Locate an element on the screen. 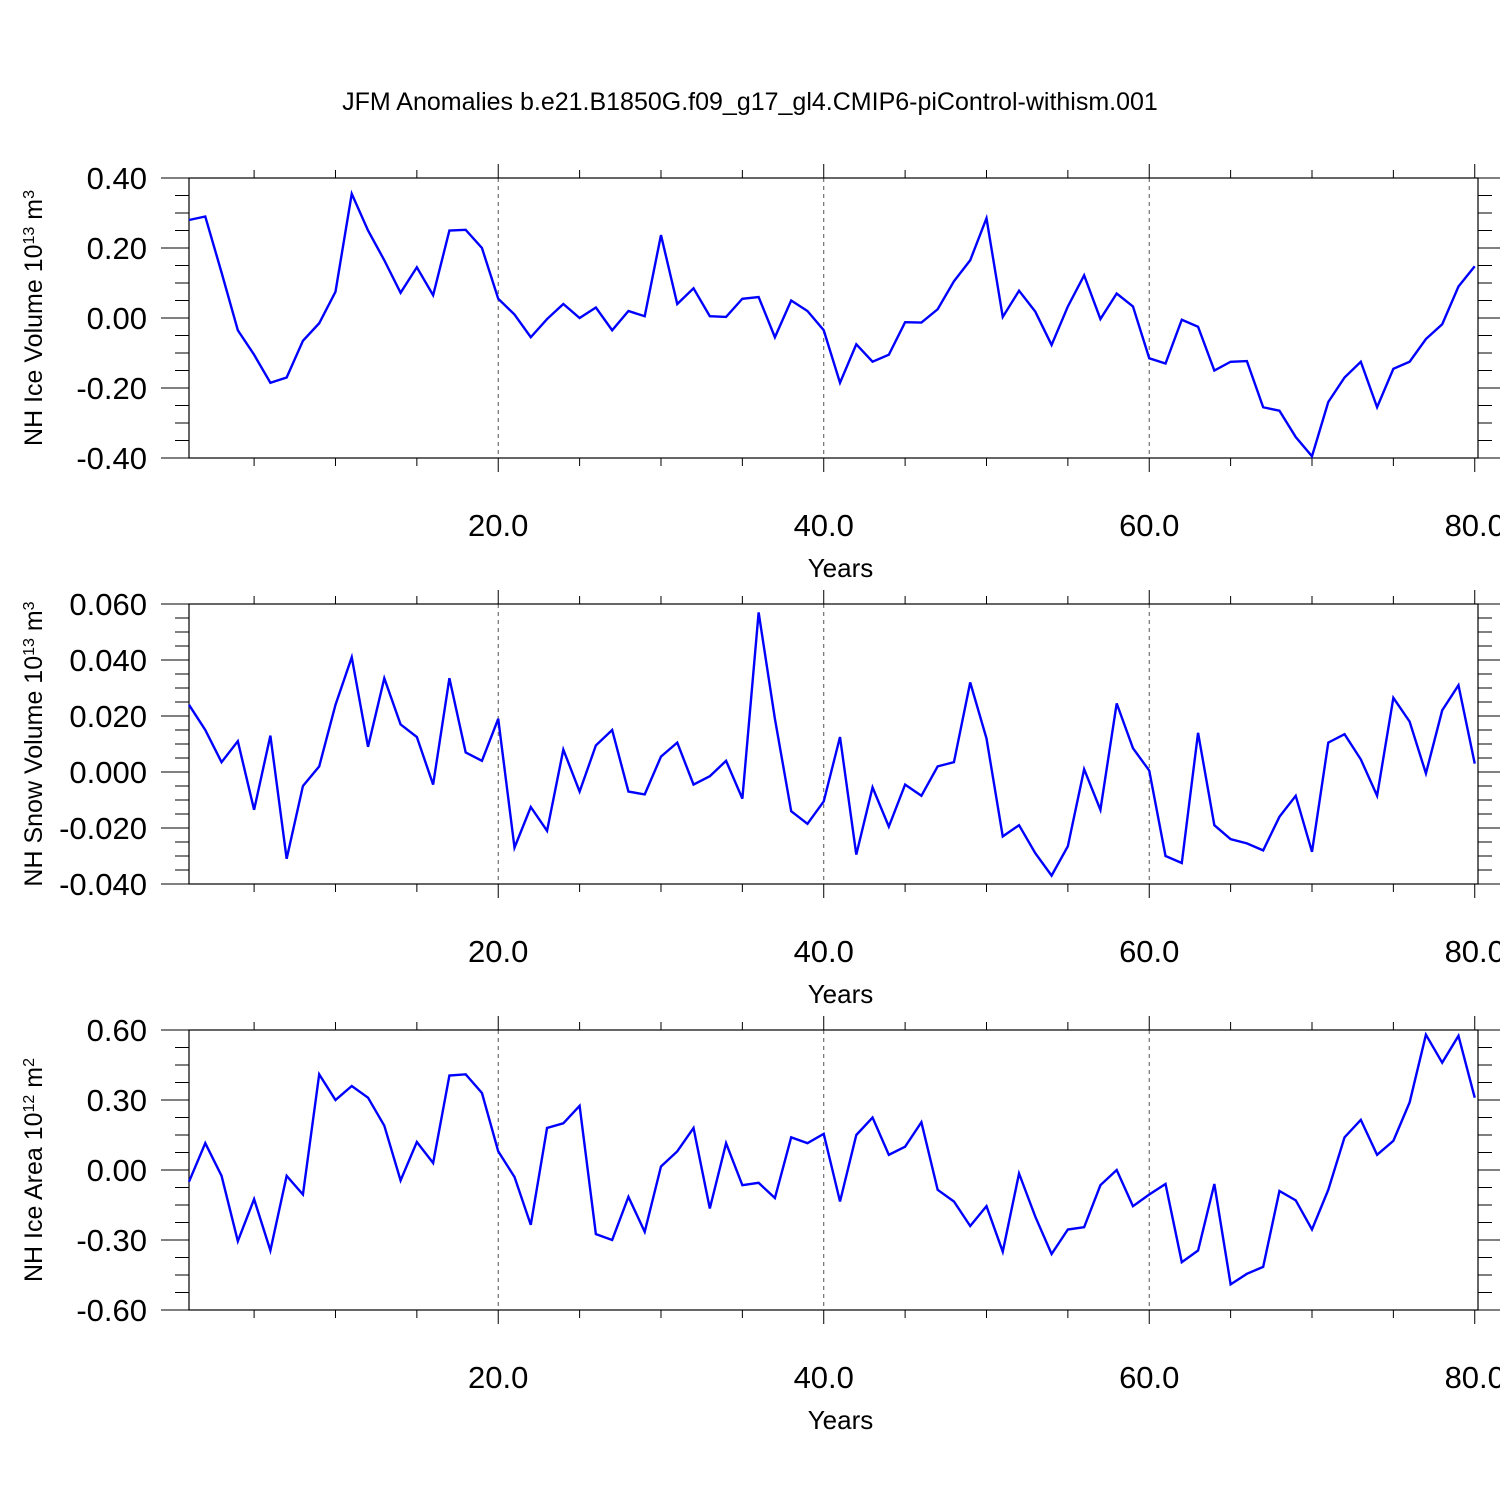 The image size is (1500, 1500). y-tick-label: -0.30 is located at coordinates (111, 1240).